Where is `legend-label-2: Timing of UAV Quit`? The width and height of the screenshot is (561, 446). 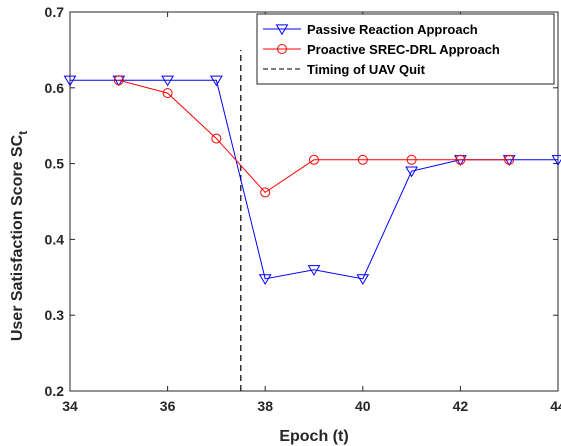
legend-label-2: Timing of UAV Quit is located at coordinates (366, 69).